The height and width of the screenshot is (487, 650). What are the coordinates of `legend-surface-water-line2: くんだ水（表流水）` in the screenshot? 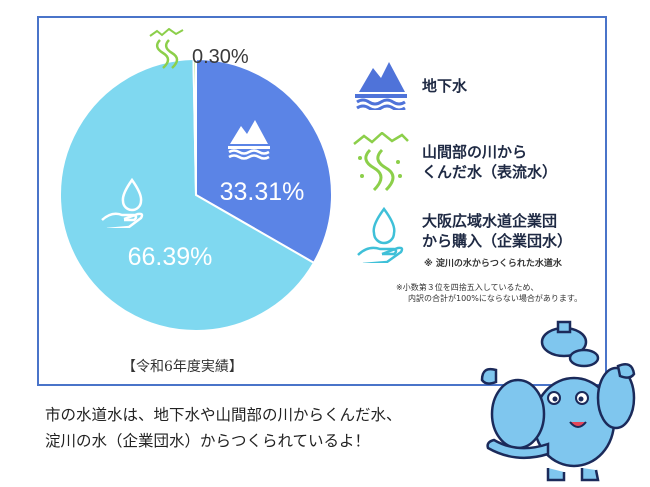 It's located at (490, 172).